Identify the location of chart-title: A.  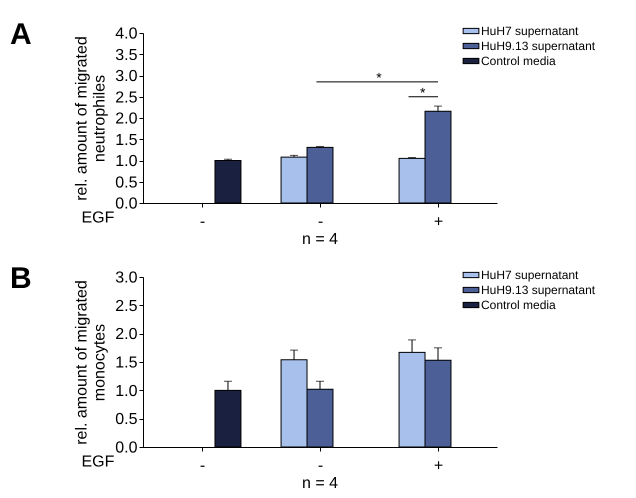
(21, 34).